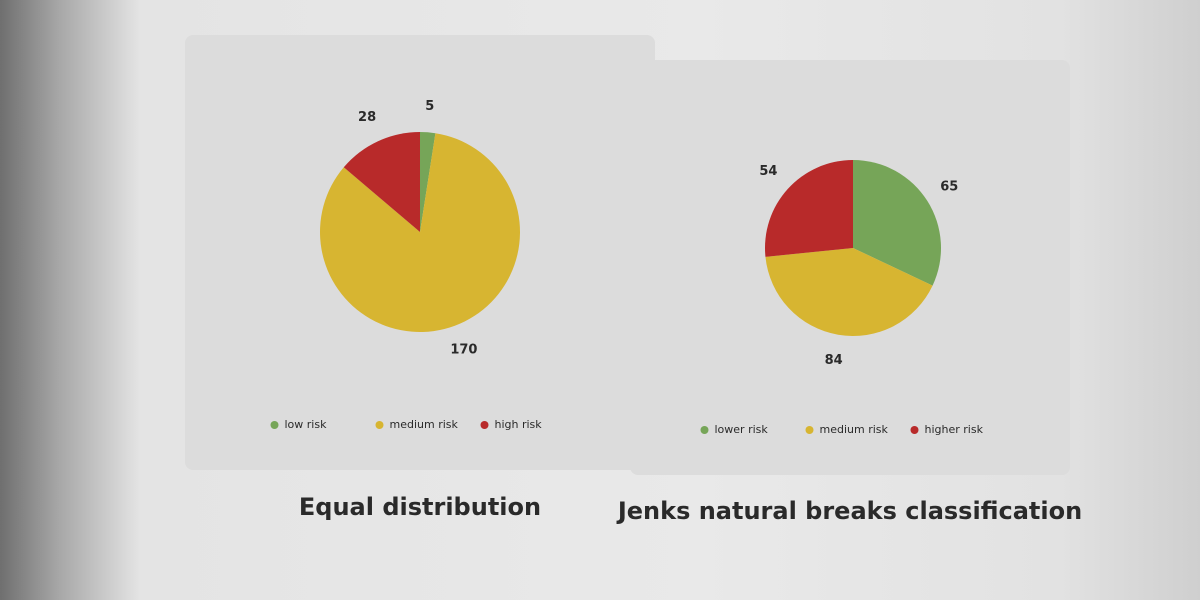 The width and height of the screenshot is (1200, 600). I want to click on chart-title: Equal distribution, so click(420, 507).